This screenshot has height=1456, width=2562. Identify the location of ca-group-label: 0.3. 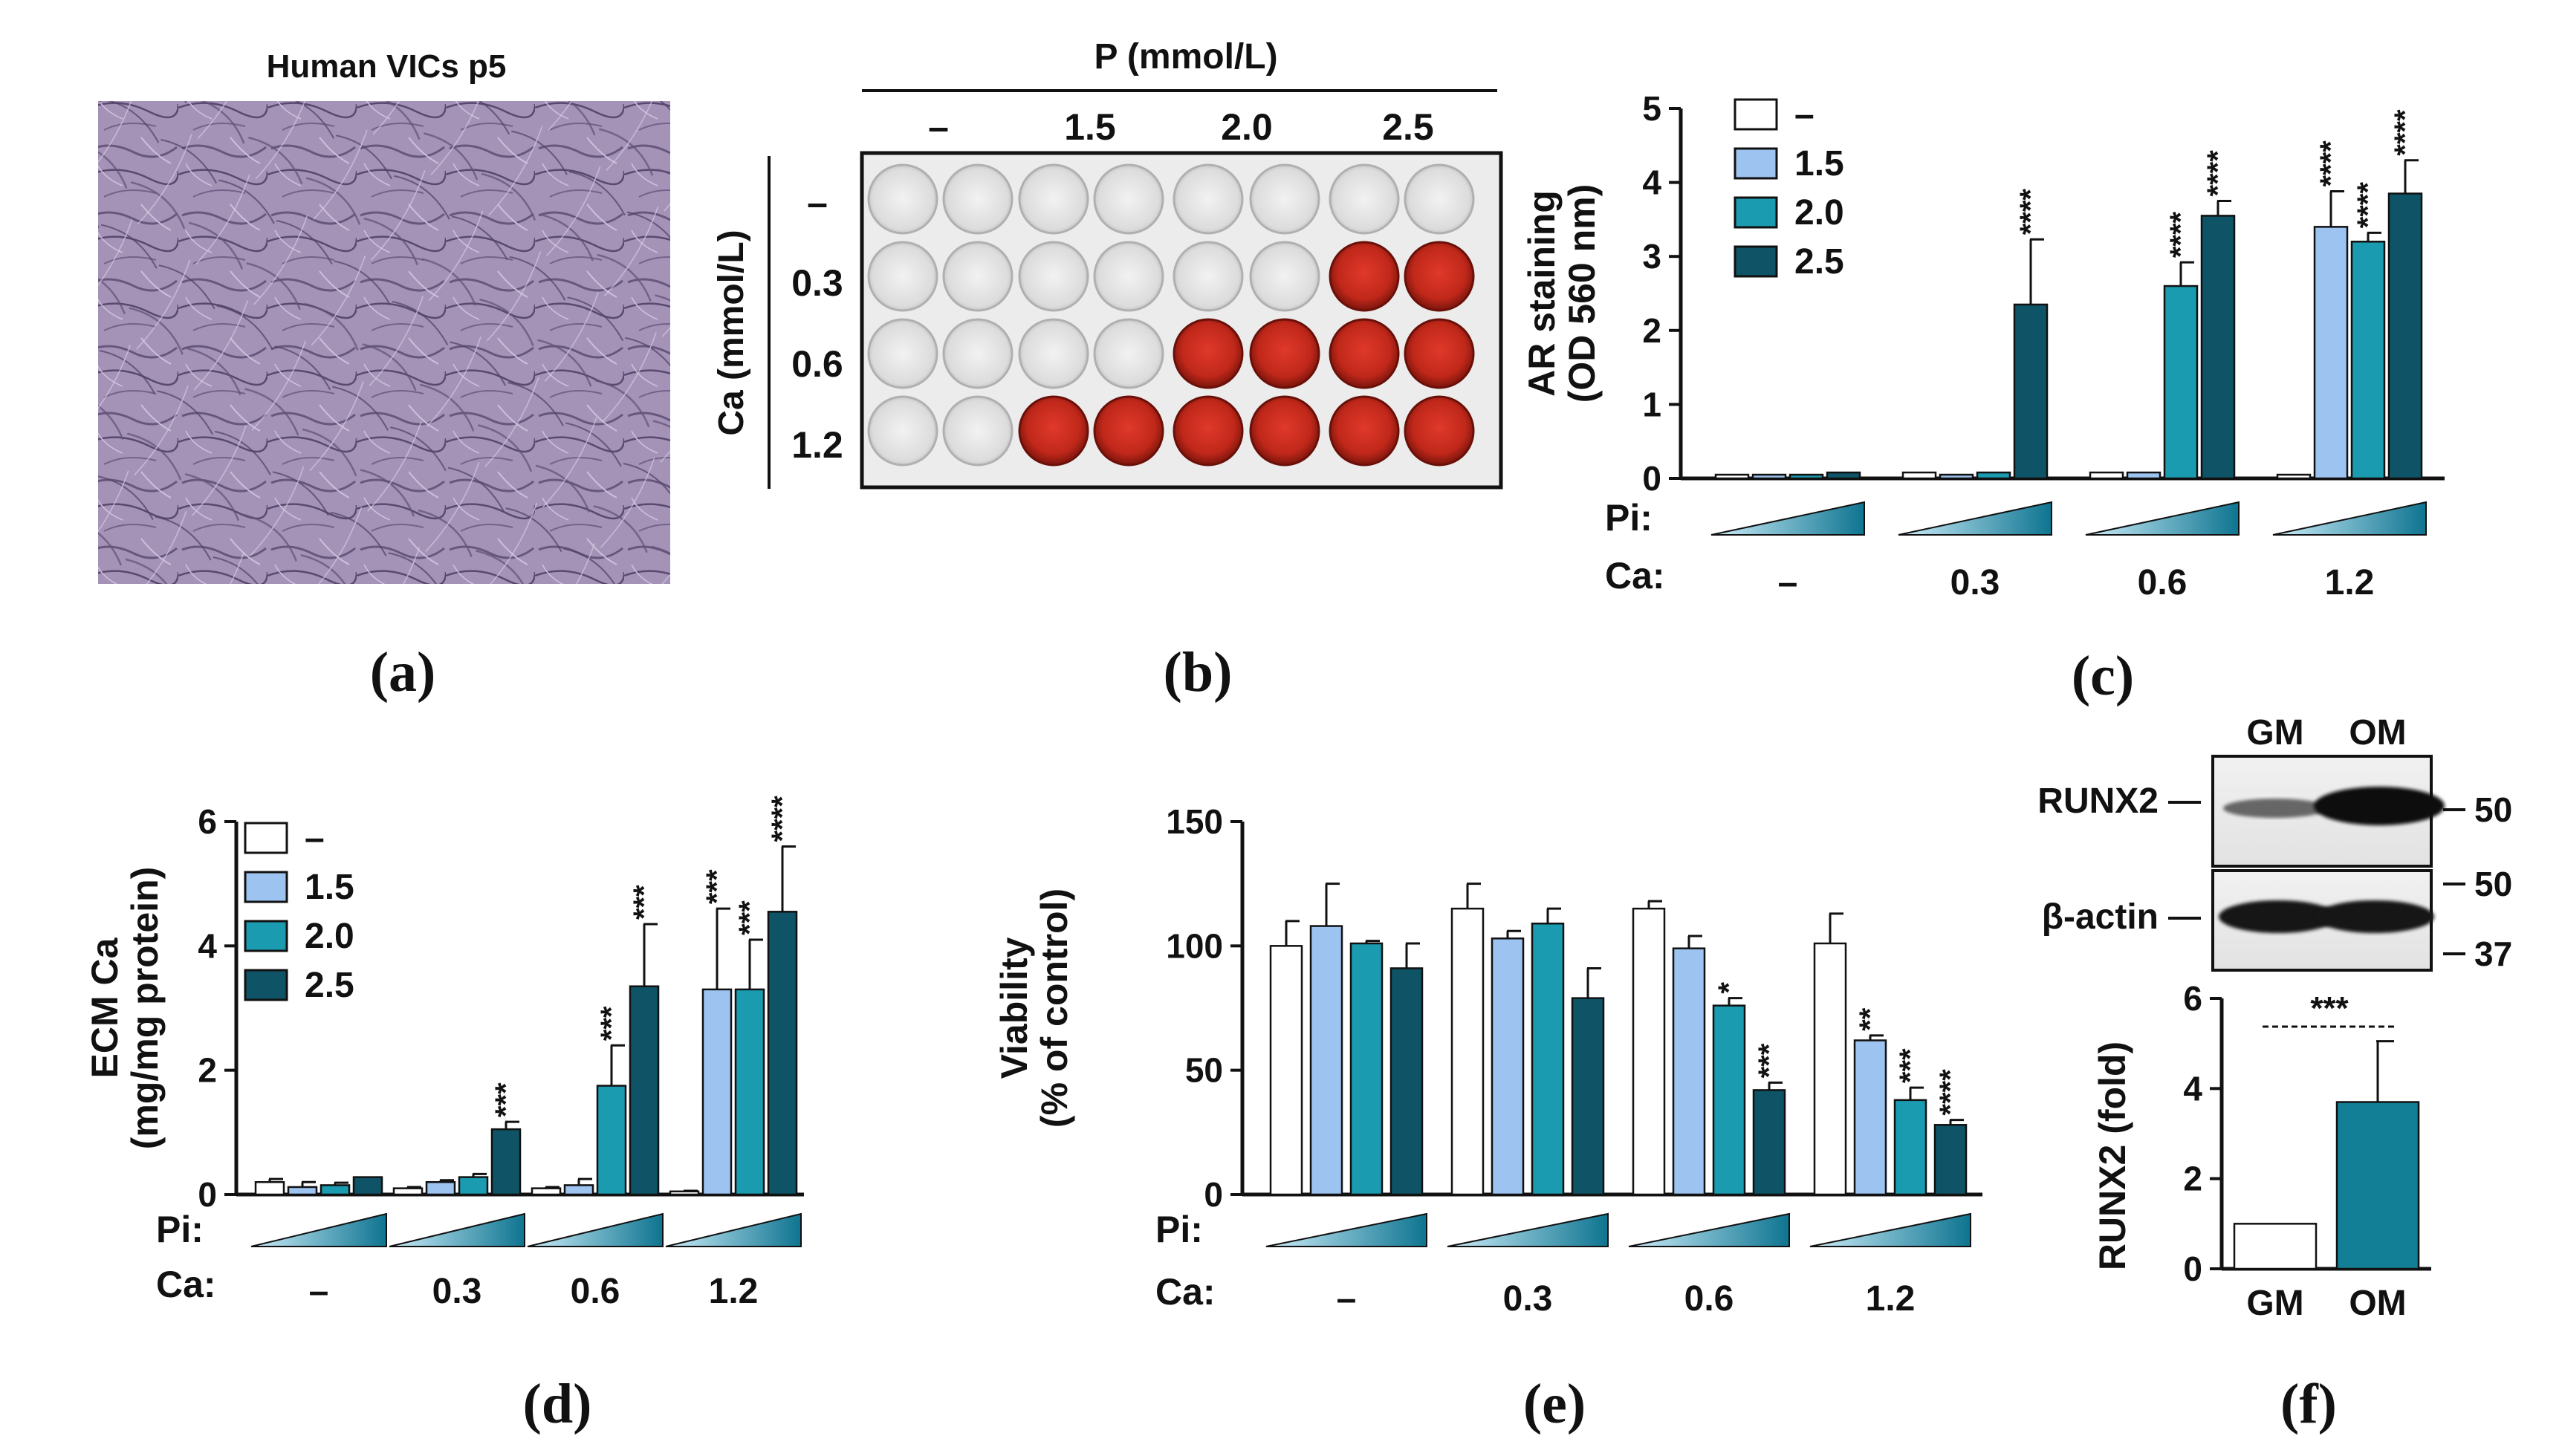
(1528, 1299).